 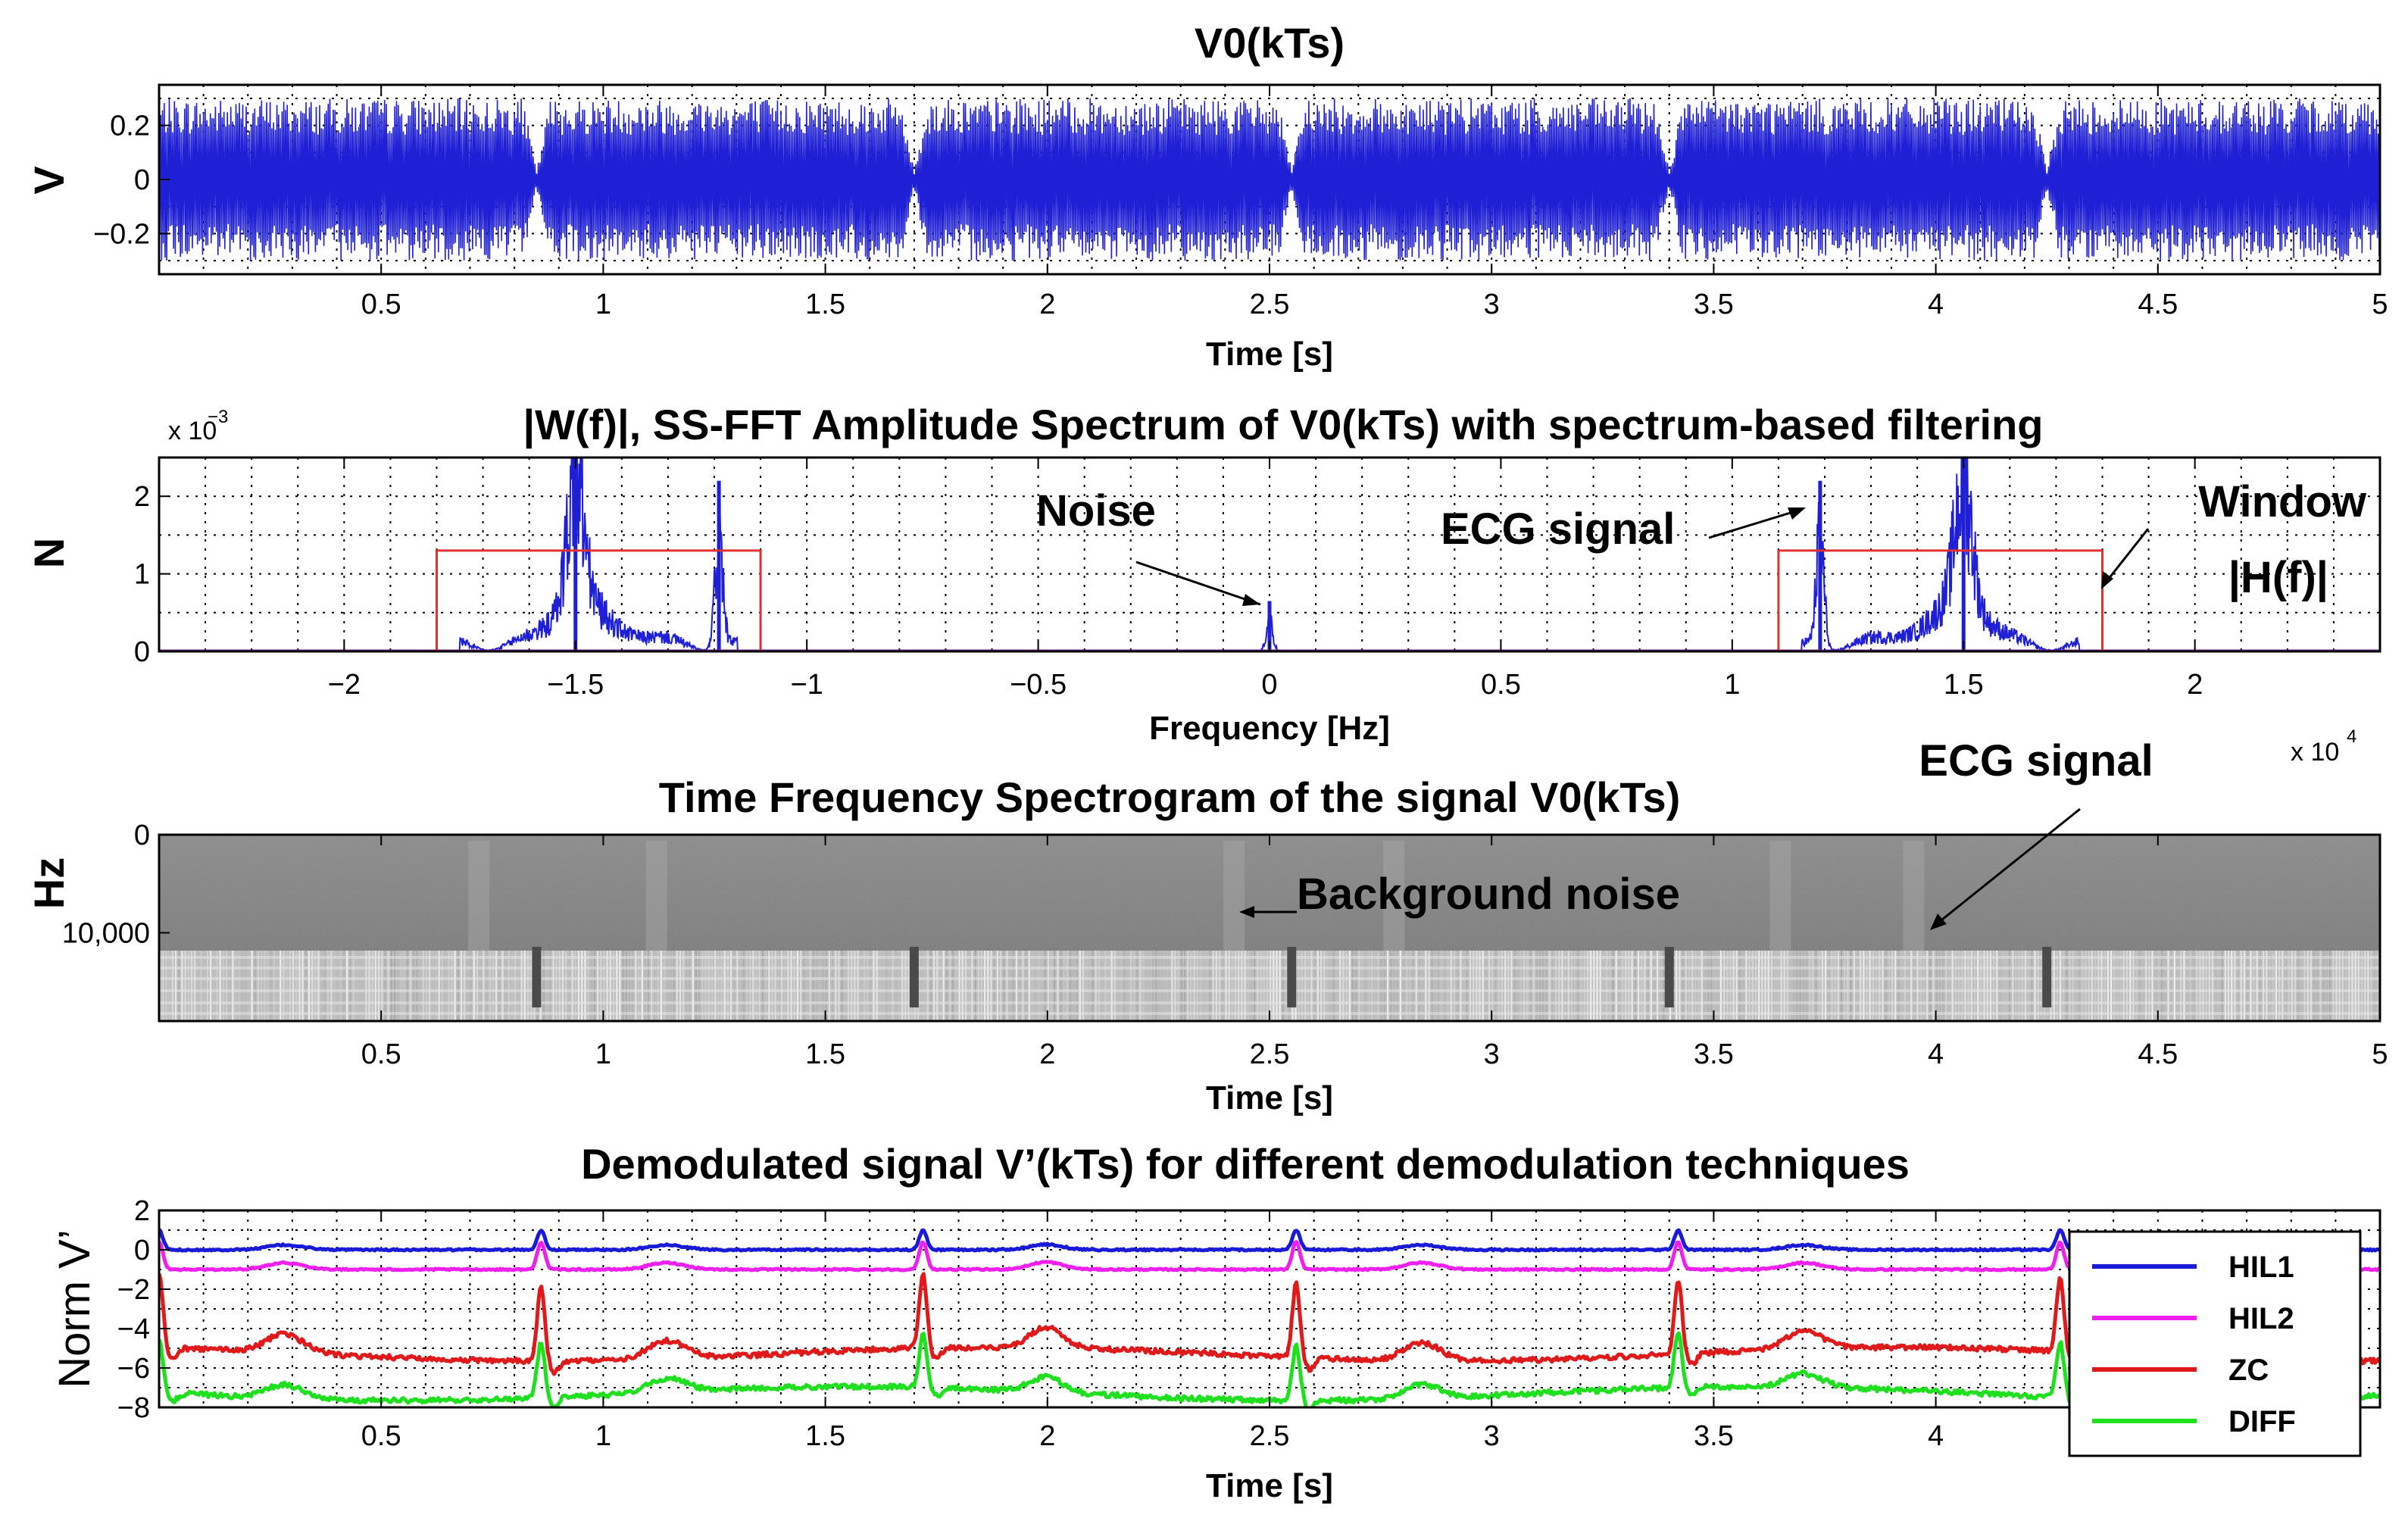 I want to click on panel2-y-label: N, so click(x=49, y=553).